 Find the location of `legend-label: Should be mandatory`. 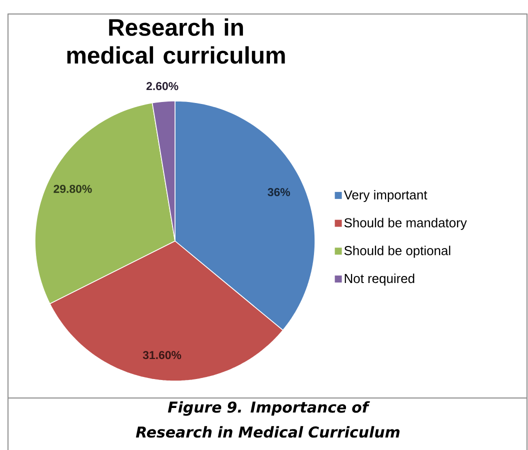

legend-label: Should be mandatory is located at coordinates (405, 224).